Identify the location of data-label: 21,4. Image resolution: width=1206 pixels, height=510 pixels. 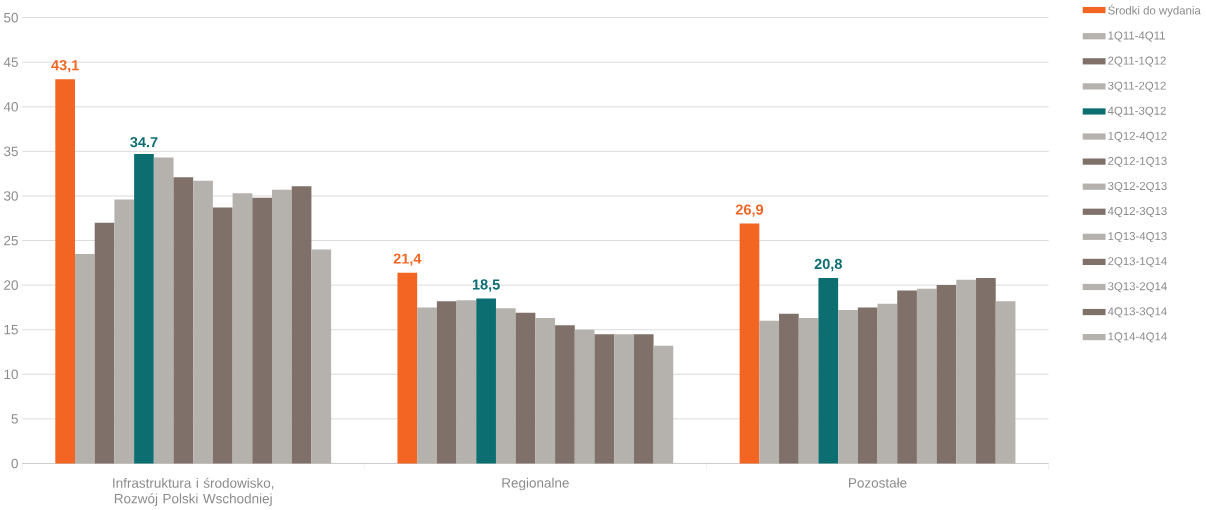
(407, 260).